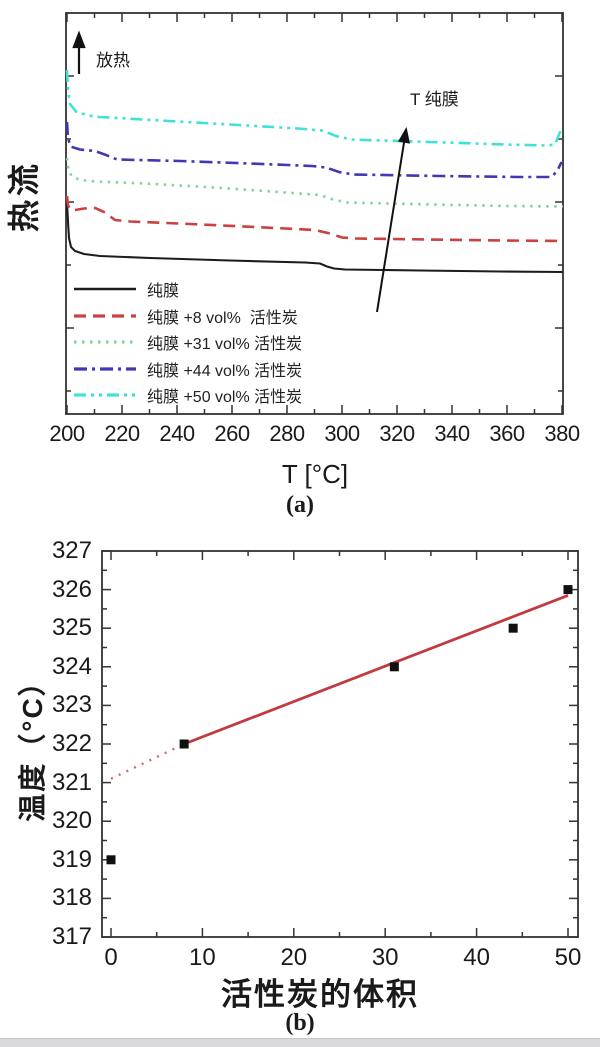  What do you see at coordinates (287, 433) in the screenshot?
I see `x-tick-label: 280` at bounding box center [287, 433].